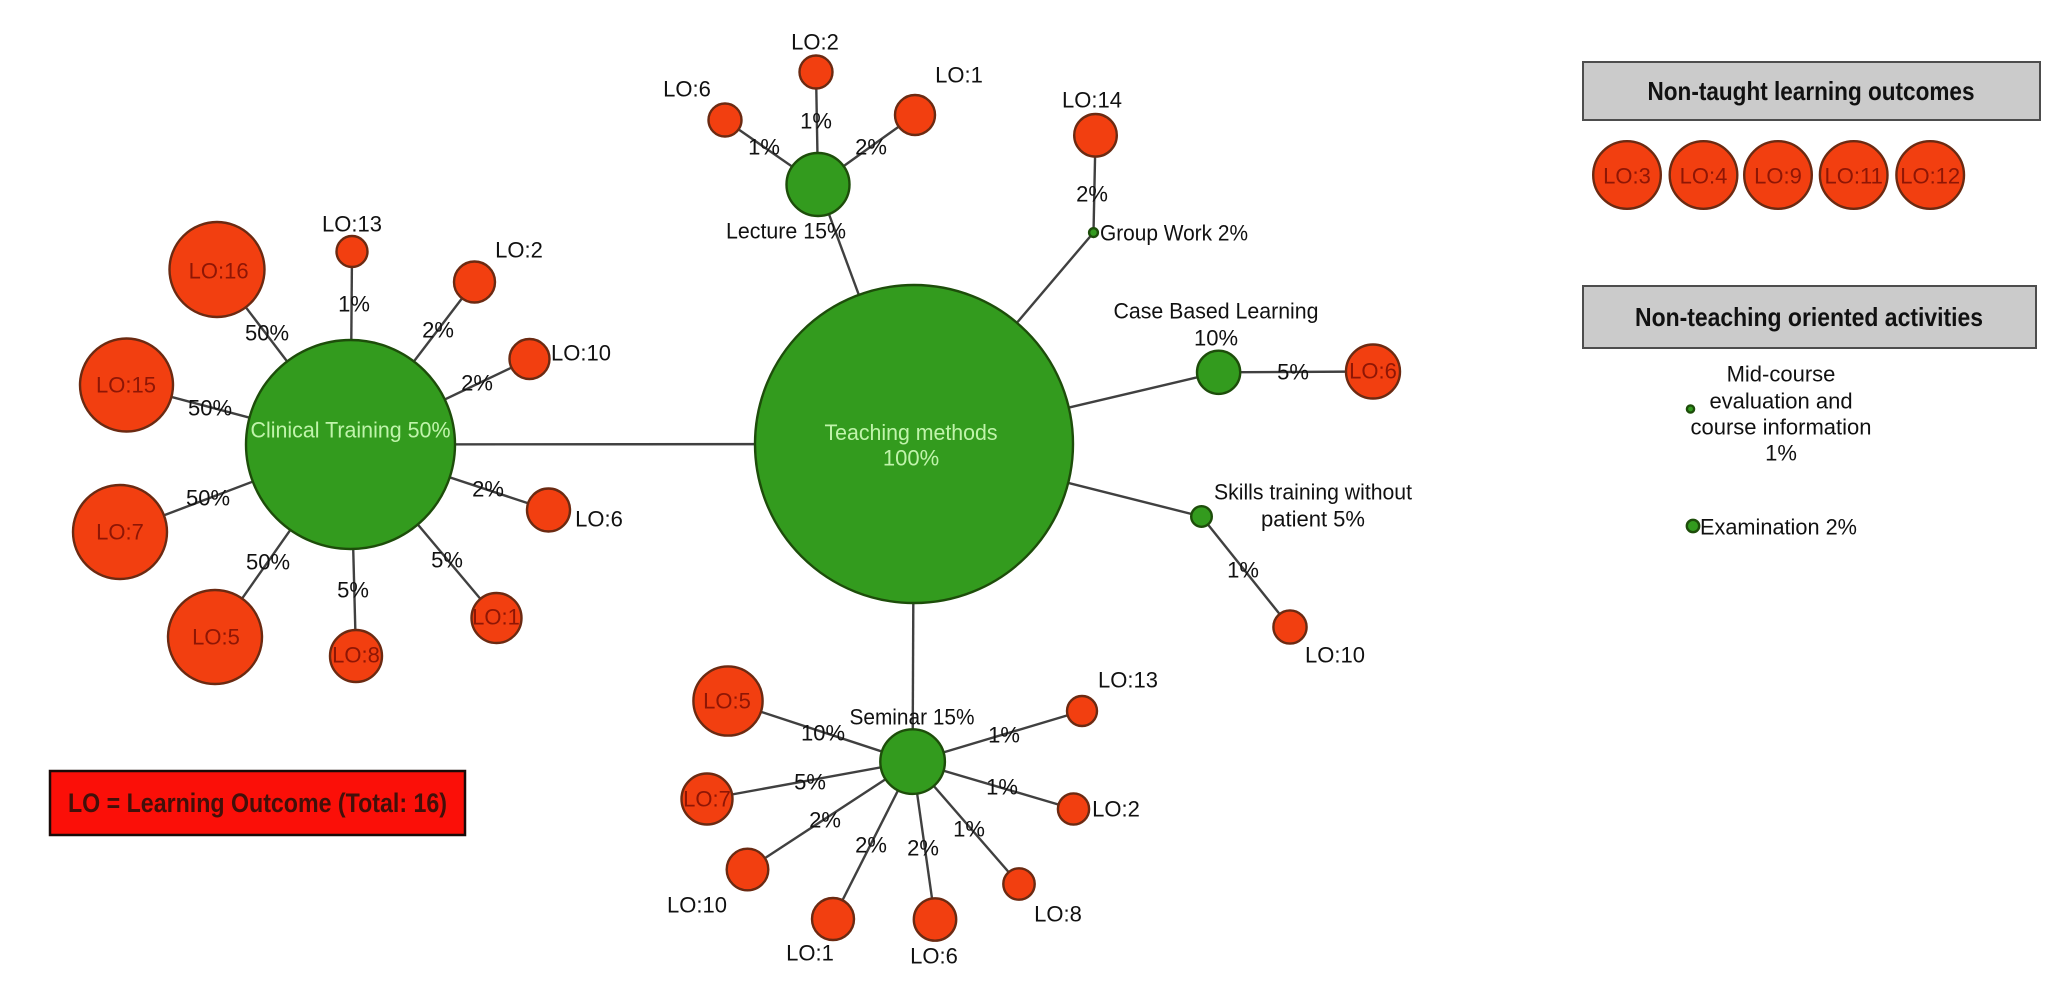 The height and width of the screenshot is (1006, 2059). Describe the element at coordinates (1780, 401) in the screenshot. I see `svg-text: evaluation and` at that location.